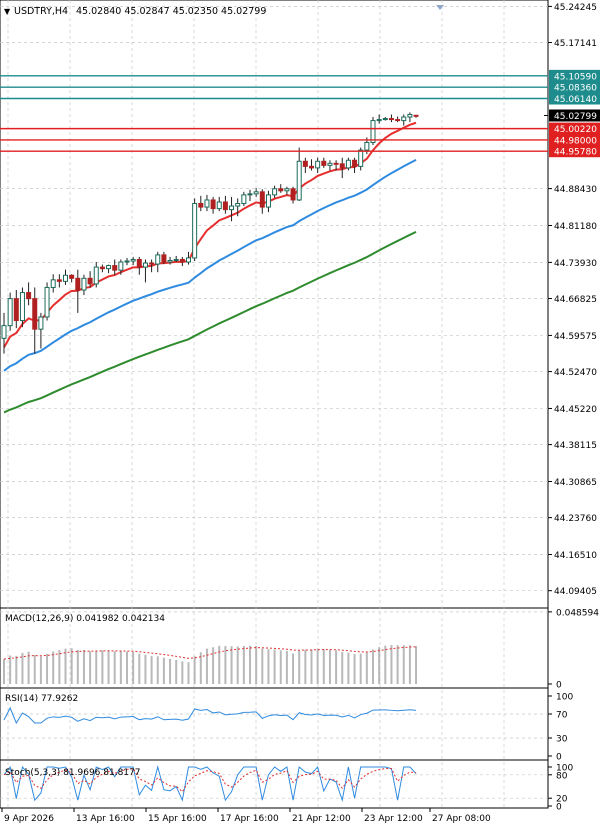 The image size is (600, 831). I want to click on y-tick-label: 100, so click(564, 769).